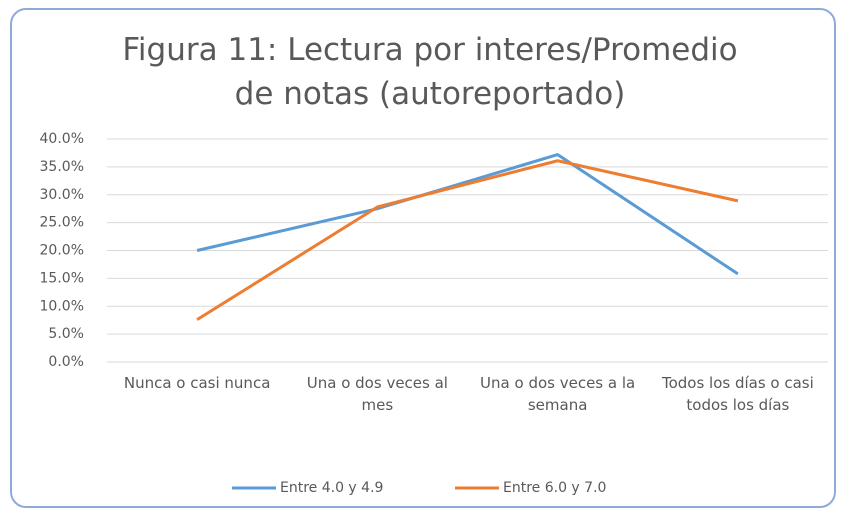 The image size is (845, 514). What do you see at coordinates (62, 251) in the screenshot?
I see `y-tick-label: 20.0%` at bounding box center [62, 251].